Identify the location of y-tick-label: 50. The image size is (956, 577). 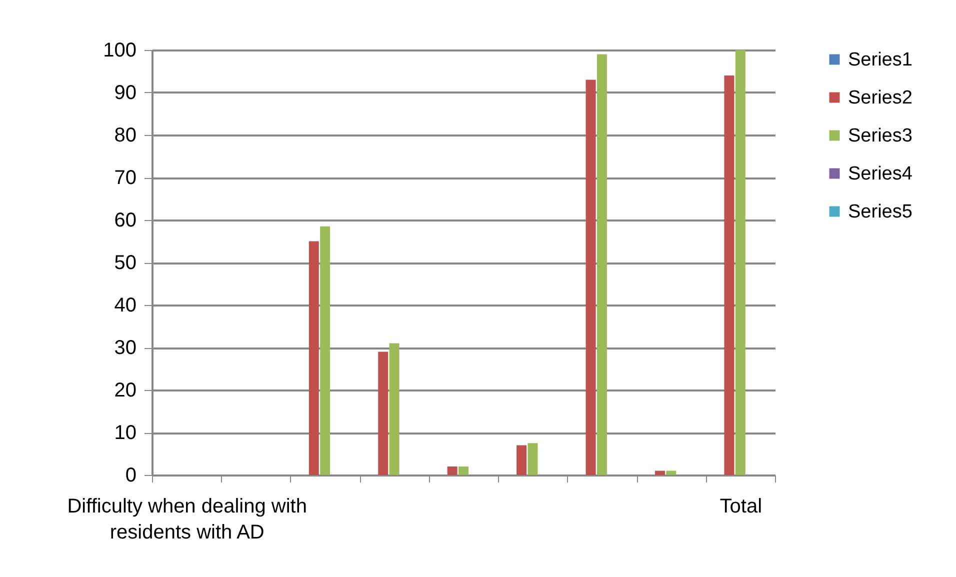
(125, 263).